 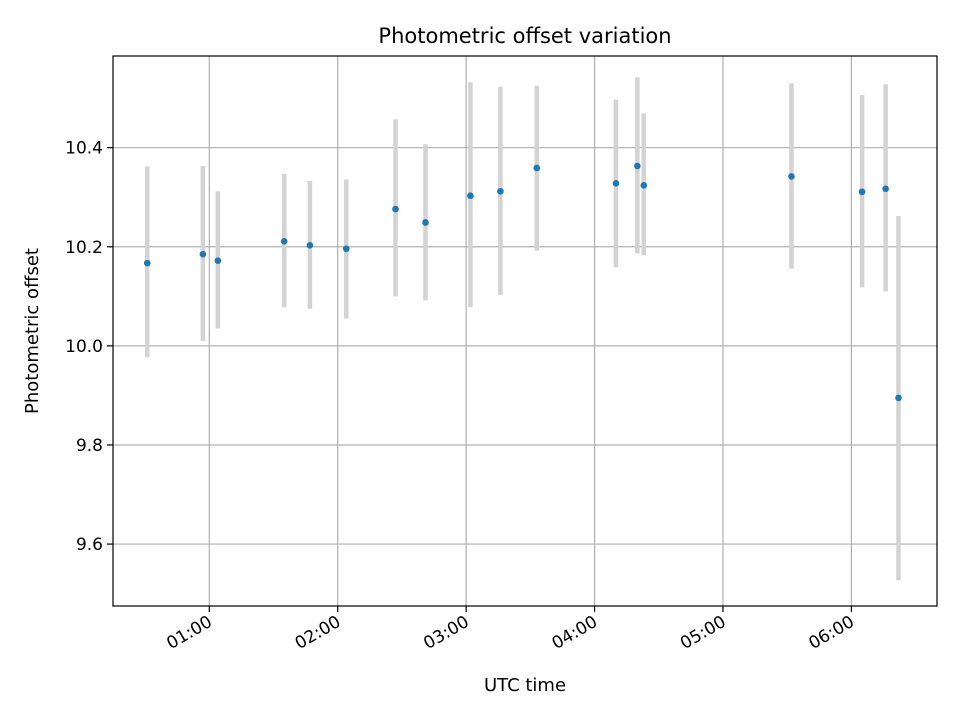 What do you see at coordinates (89, 545) in the screenshot?
I see `y-tick-label: 9.6` at bounding box center [89, 545].